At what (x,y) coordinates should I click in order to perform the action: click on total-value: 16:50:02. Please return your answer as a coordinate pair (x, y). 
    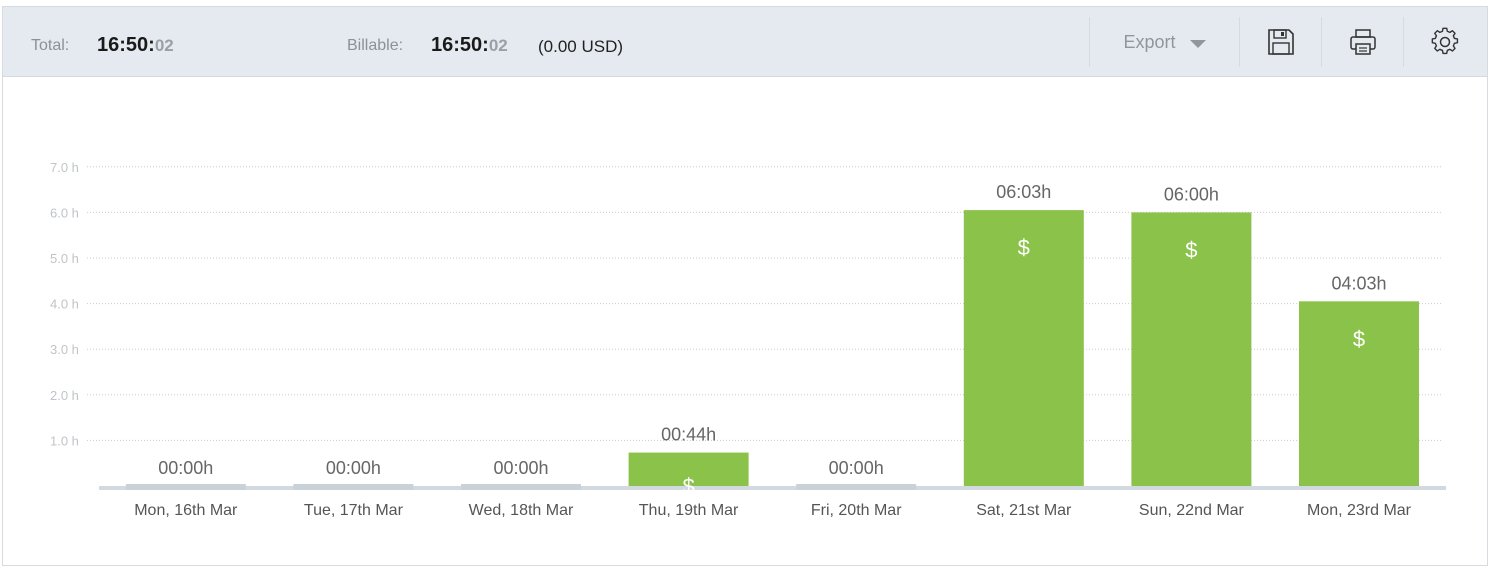
    Looking at the image, I should click on (135, 45).